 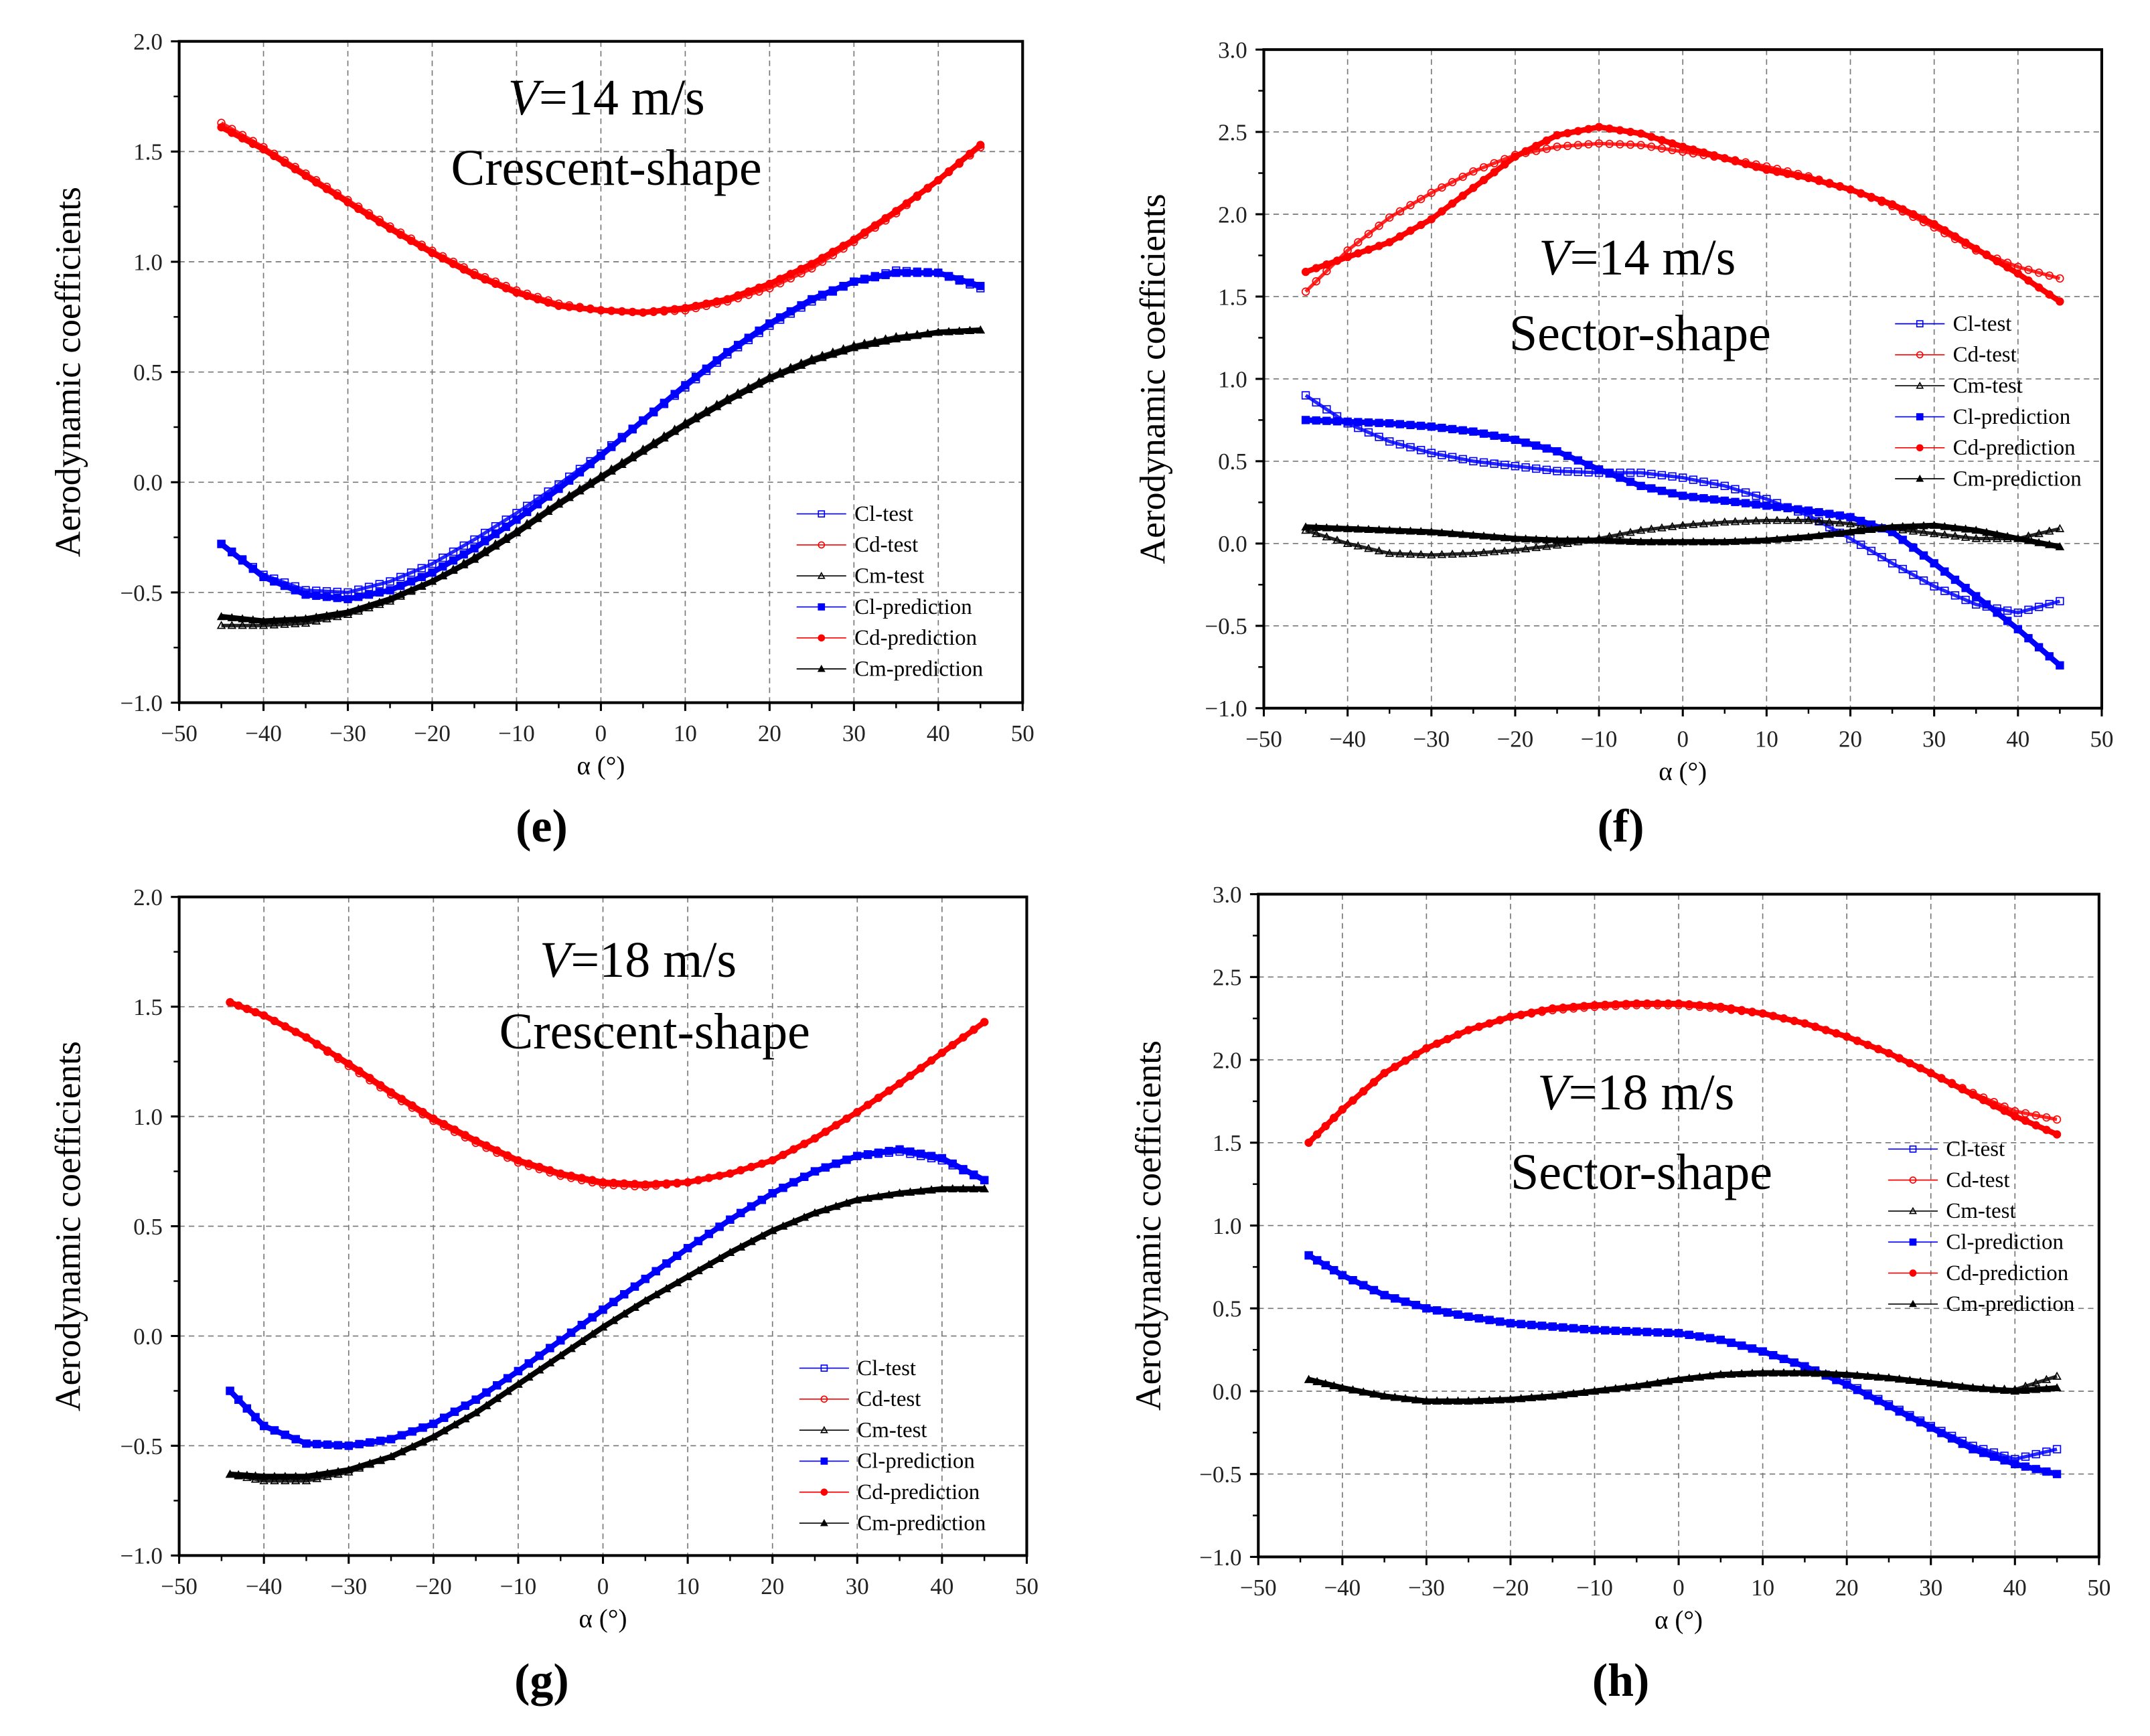 What do you see at coordinates (1981, 1304) in the screenshot?
I see `legend-item: Cm-prediction` at bounding box center [1981, 1304].